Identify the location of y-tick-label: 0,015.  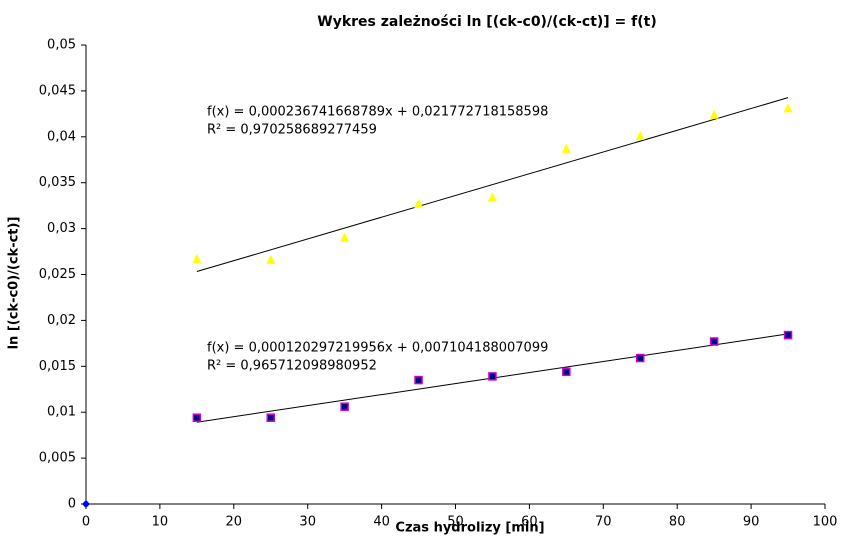
(57, 366).